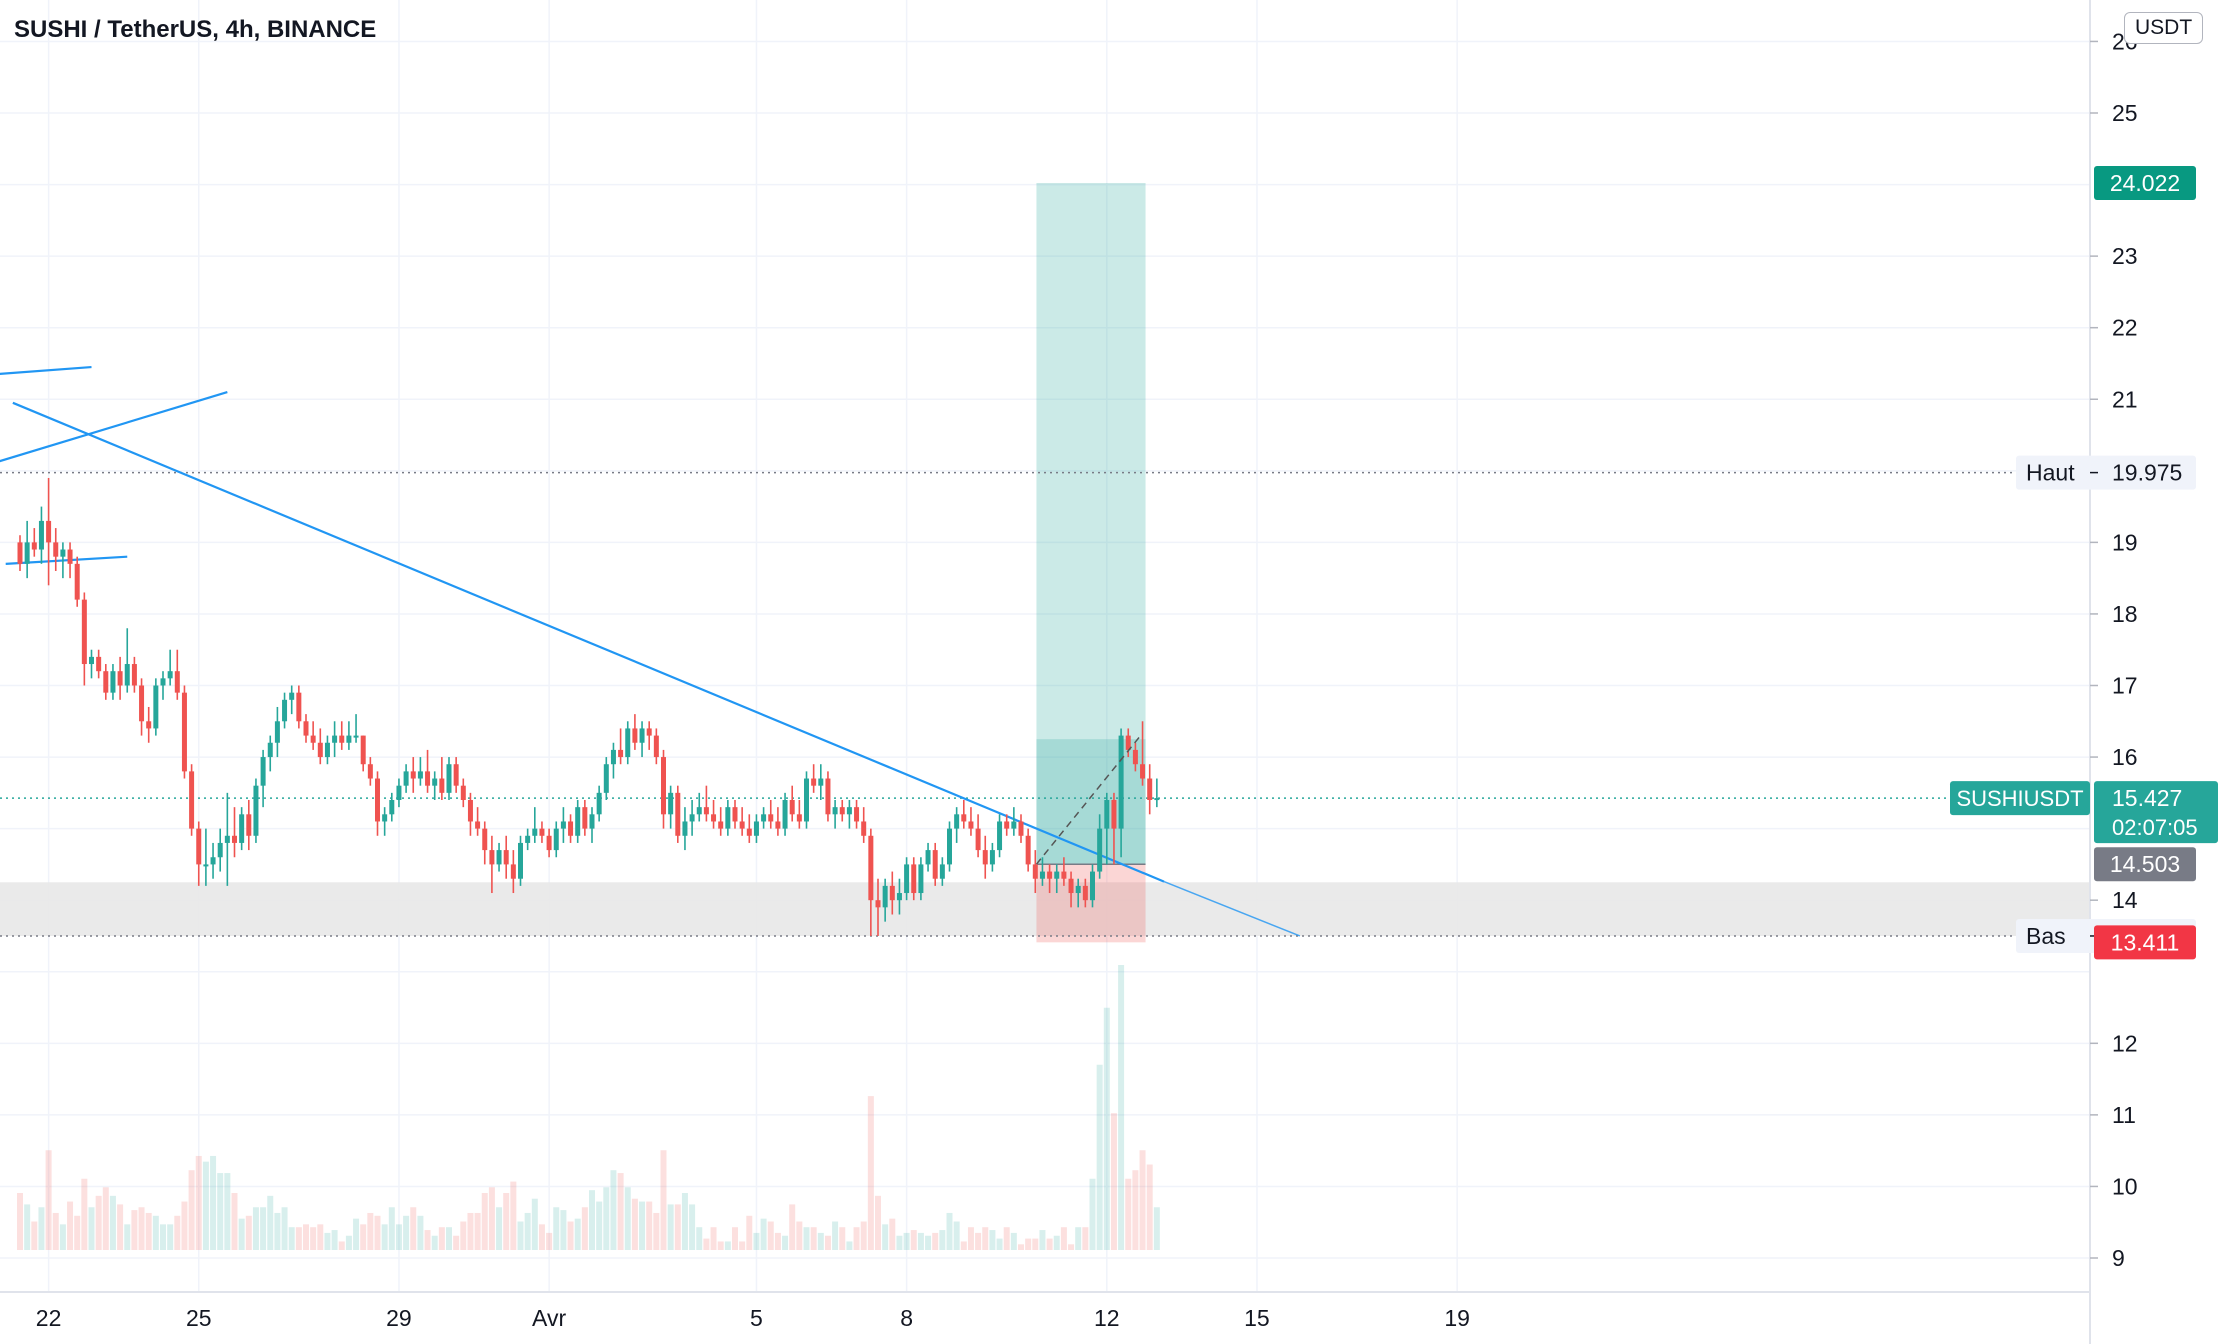 The height and width of the screenshot is (1344, 2228). Describe the element at coordinates (2020, 798) in the screenshot. I see `symbol-name-box` at that location.